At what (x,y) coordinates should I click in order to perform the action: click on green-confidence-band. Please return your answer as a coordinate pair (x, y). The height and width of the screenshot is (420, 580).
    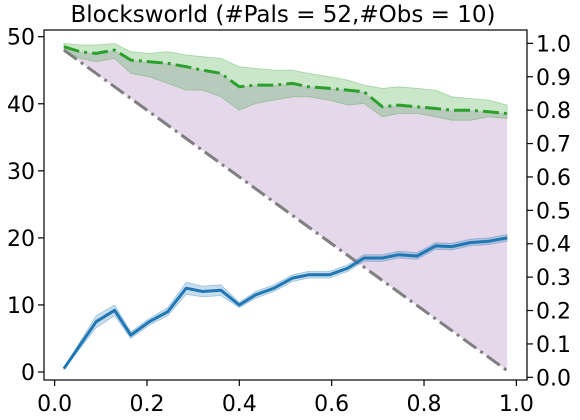
    Looking at the image, I should click on (285, 81).